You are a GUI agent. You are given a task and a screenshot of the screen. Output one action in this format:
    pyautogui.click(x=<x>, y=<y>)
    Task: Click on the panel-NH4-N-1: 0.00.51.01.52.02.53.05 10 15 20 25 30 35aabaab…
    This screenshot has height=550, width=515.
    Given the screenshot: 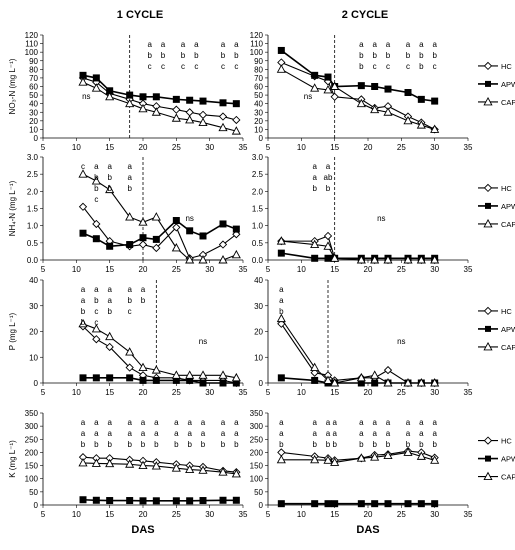 What is the action you would take?
    pyautogui.click(x=383, y=213)
    